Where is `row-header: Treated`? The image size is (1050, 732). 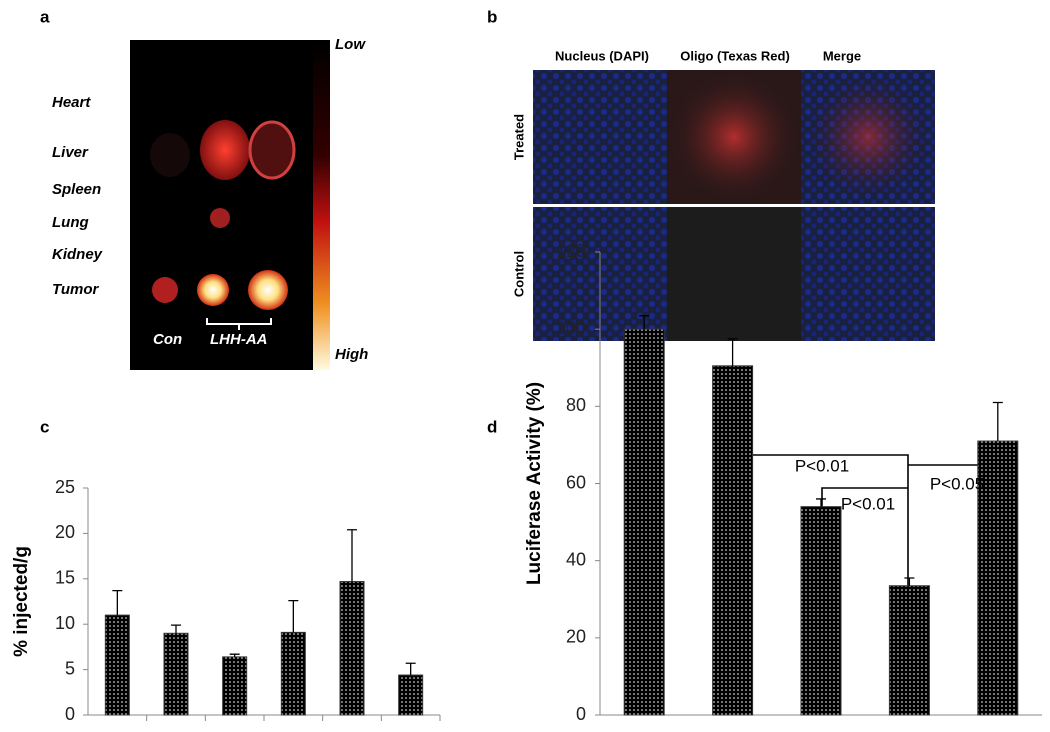
row-header: Treated is located at coordinates (518, 137).